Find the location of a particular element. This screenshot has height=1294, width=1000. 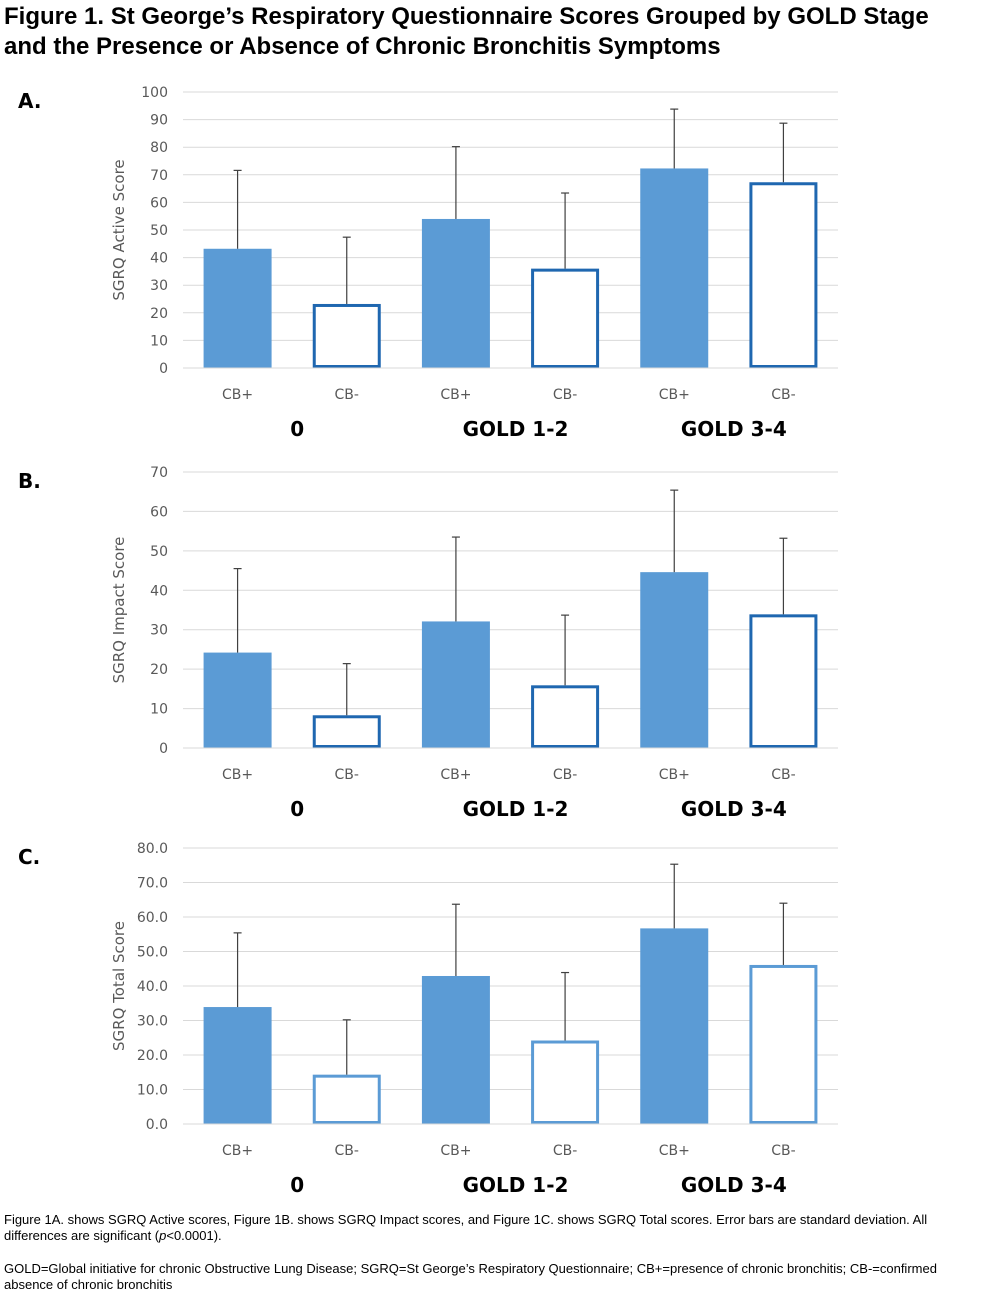

y-tick-label: 90 is located at coordinates (159, 121).